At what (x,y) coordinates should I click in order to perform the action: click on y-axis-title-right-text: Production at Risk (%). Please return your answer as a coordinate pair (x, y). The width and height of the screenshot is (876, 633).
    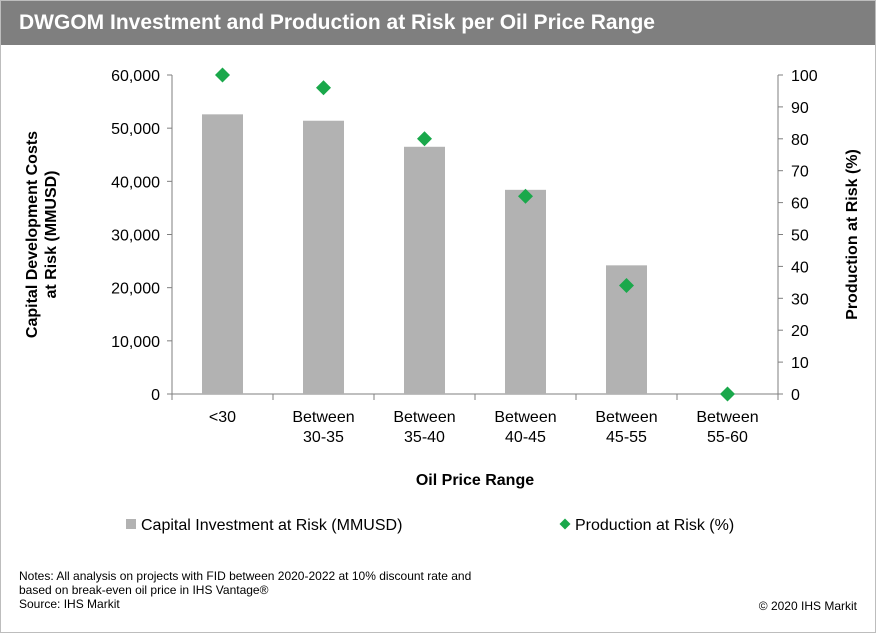
    Looking at the image, I should click on (852, 234).